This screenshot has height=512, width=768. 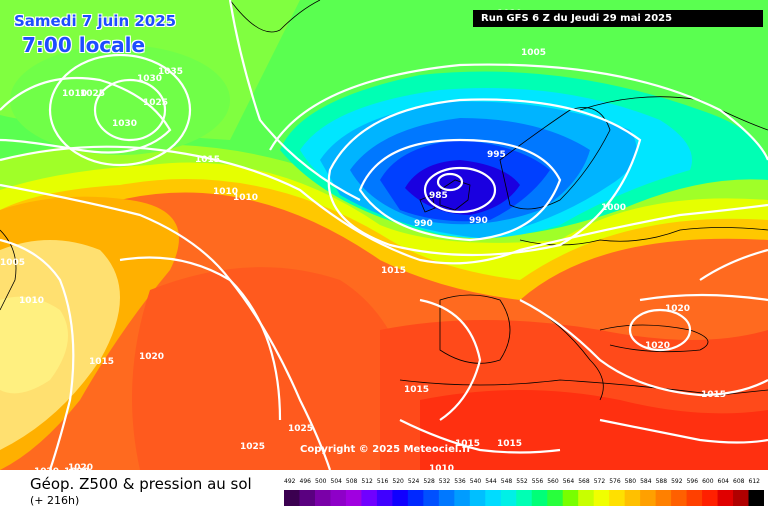 What do you see at coordinates (584, 481) in the screenshot?
I see `colorbar-tick-label: 568` at bounding box center [584, 481].